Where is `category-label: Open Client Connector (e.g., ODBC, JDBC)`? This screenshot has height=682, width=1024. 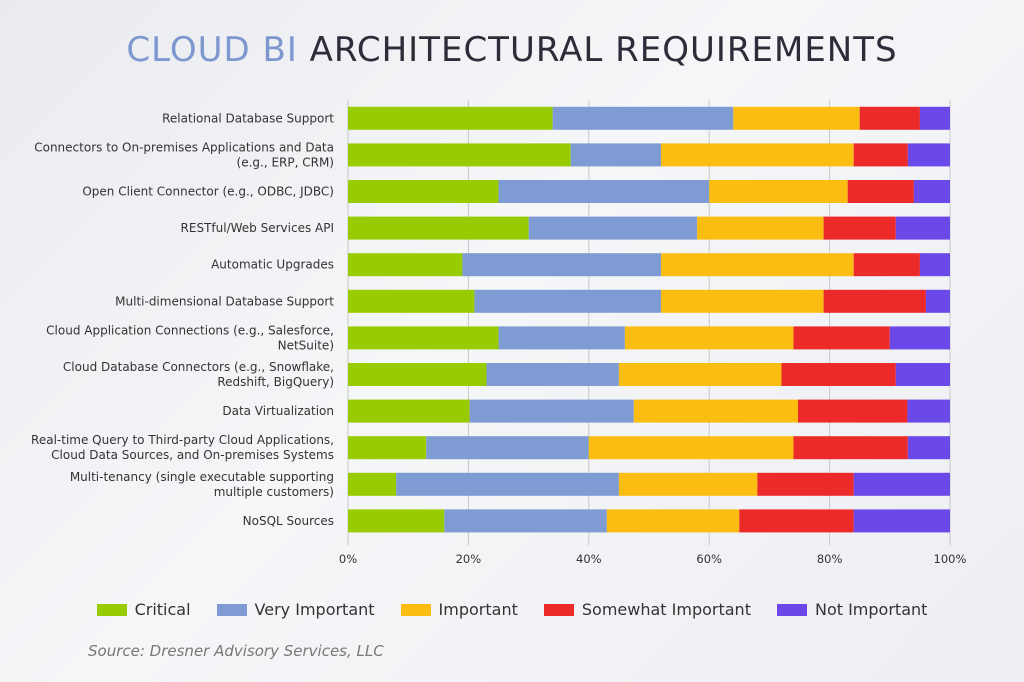
category-label: Open Client Connector (e.g., ODBC, JDBC) is located at coordinates (208, 192).